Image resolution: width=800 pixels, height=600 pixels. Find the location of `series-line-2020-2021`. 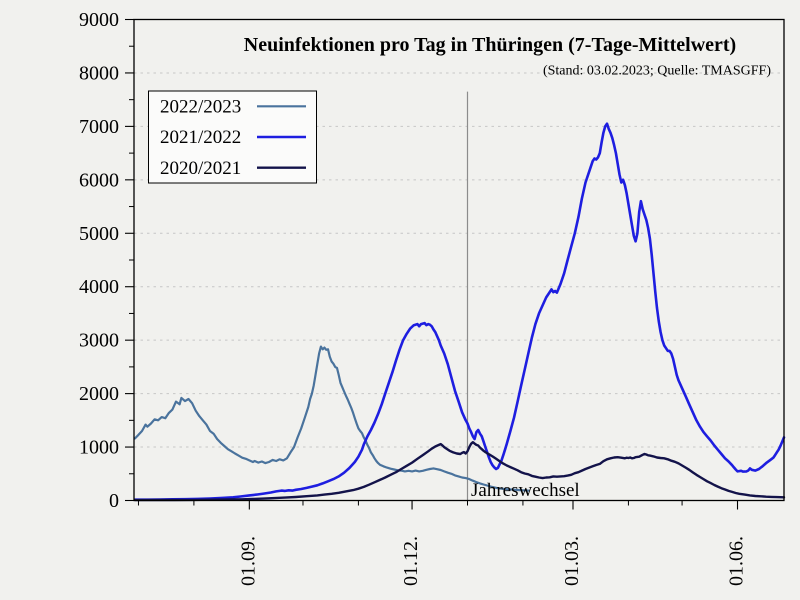

series-line-2020-2021 is located at coordinates (459, 471).